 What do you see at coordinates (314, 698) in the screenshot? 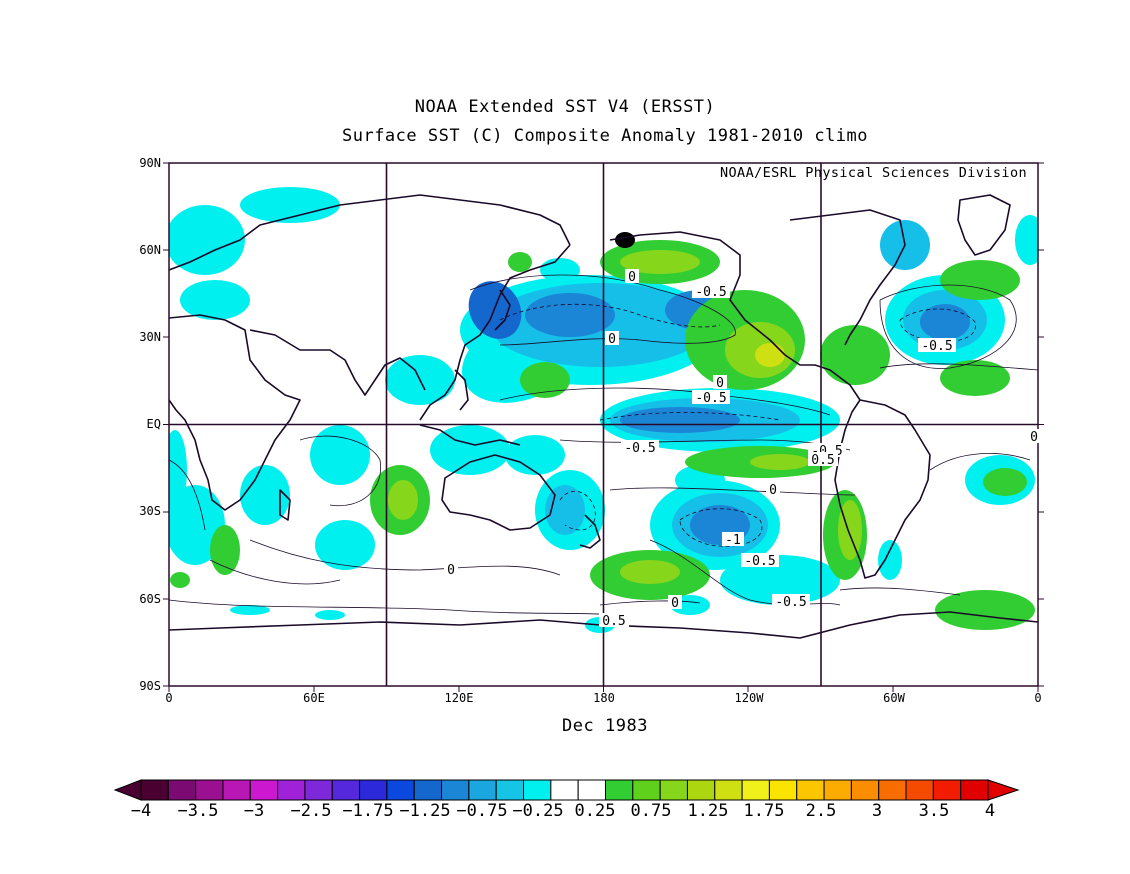
I see `lon-label-60e: 60E` at bounding box center [314, 698].